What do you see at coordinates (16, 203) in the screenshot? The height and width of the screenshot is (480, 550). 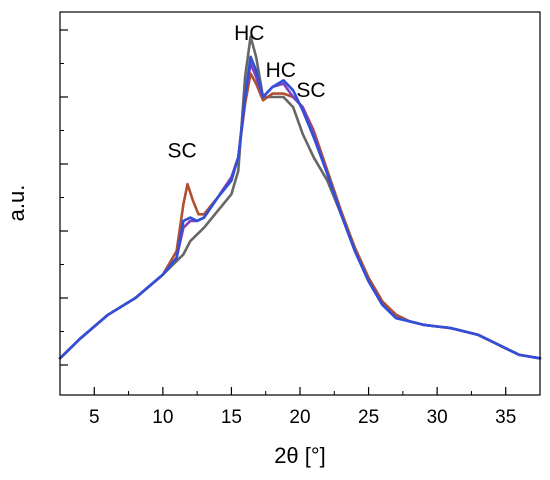 I see `y-axis-label: a.u.` at bounding box center [16, 203].